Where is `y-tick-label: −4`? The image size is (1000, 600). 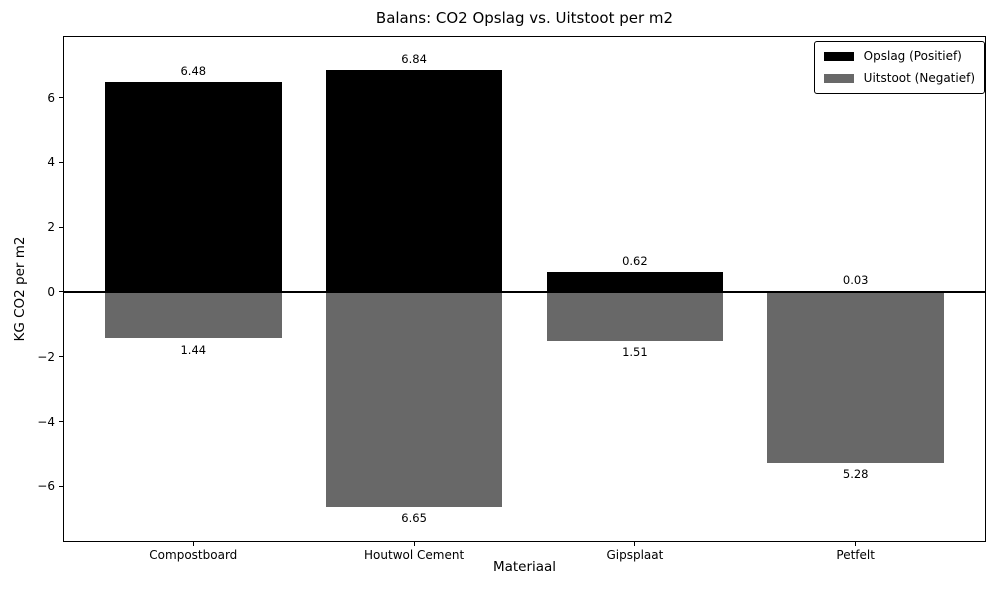
y-tick-label: −4 is located at coordinates (46, 421).